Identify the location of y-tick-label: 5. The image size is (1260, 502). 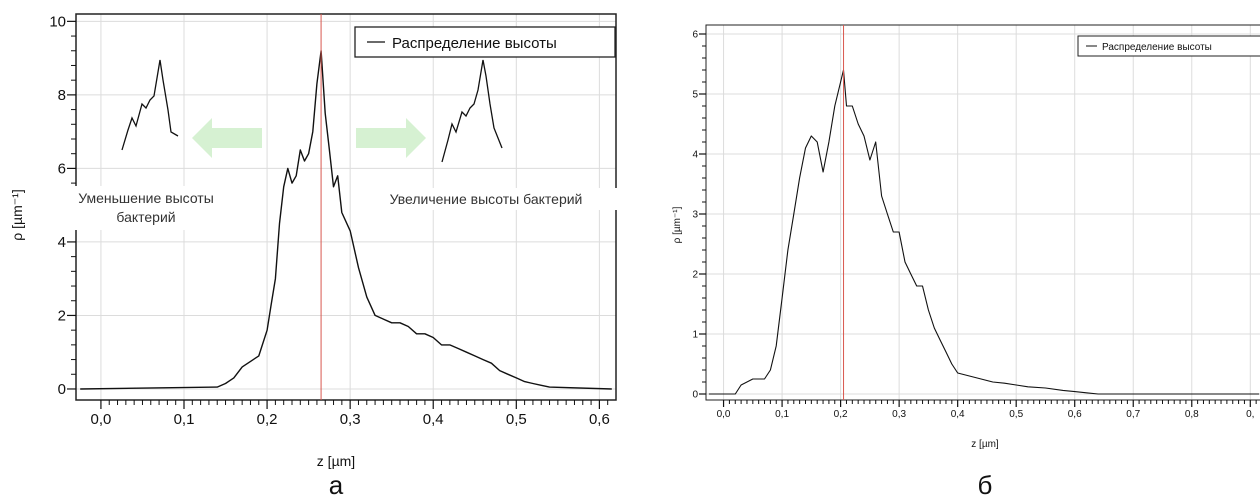
(695, 95).